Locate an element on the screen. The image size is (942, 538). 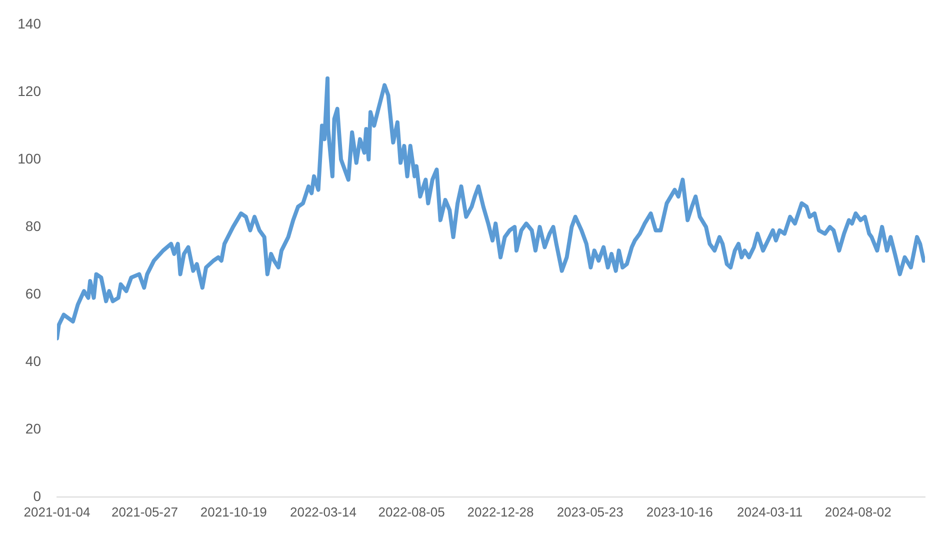
x-tick-label: 2021-10-19 is located at coordinates (233, 512).